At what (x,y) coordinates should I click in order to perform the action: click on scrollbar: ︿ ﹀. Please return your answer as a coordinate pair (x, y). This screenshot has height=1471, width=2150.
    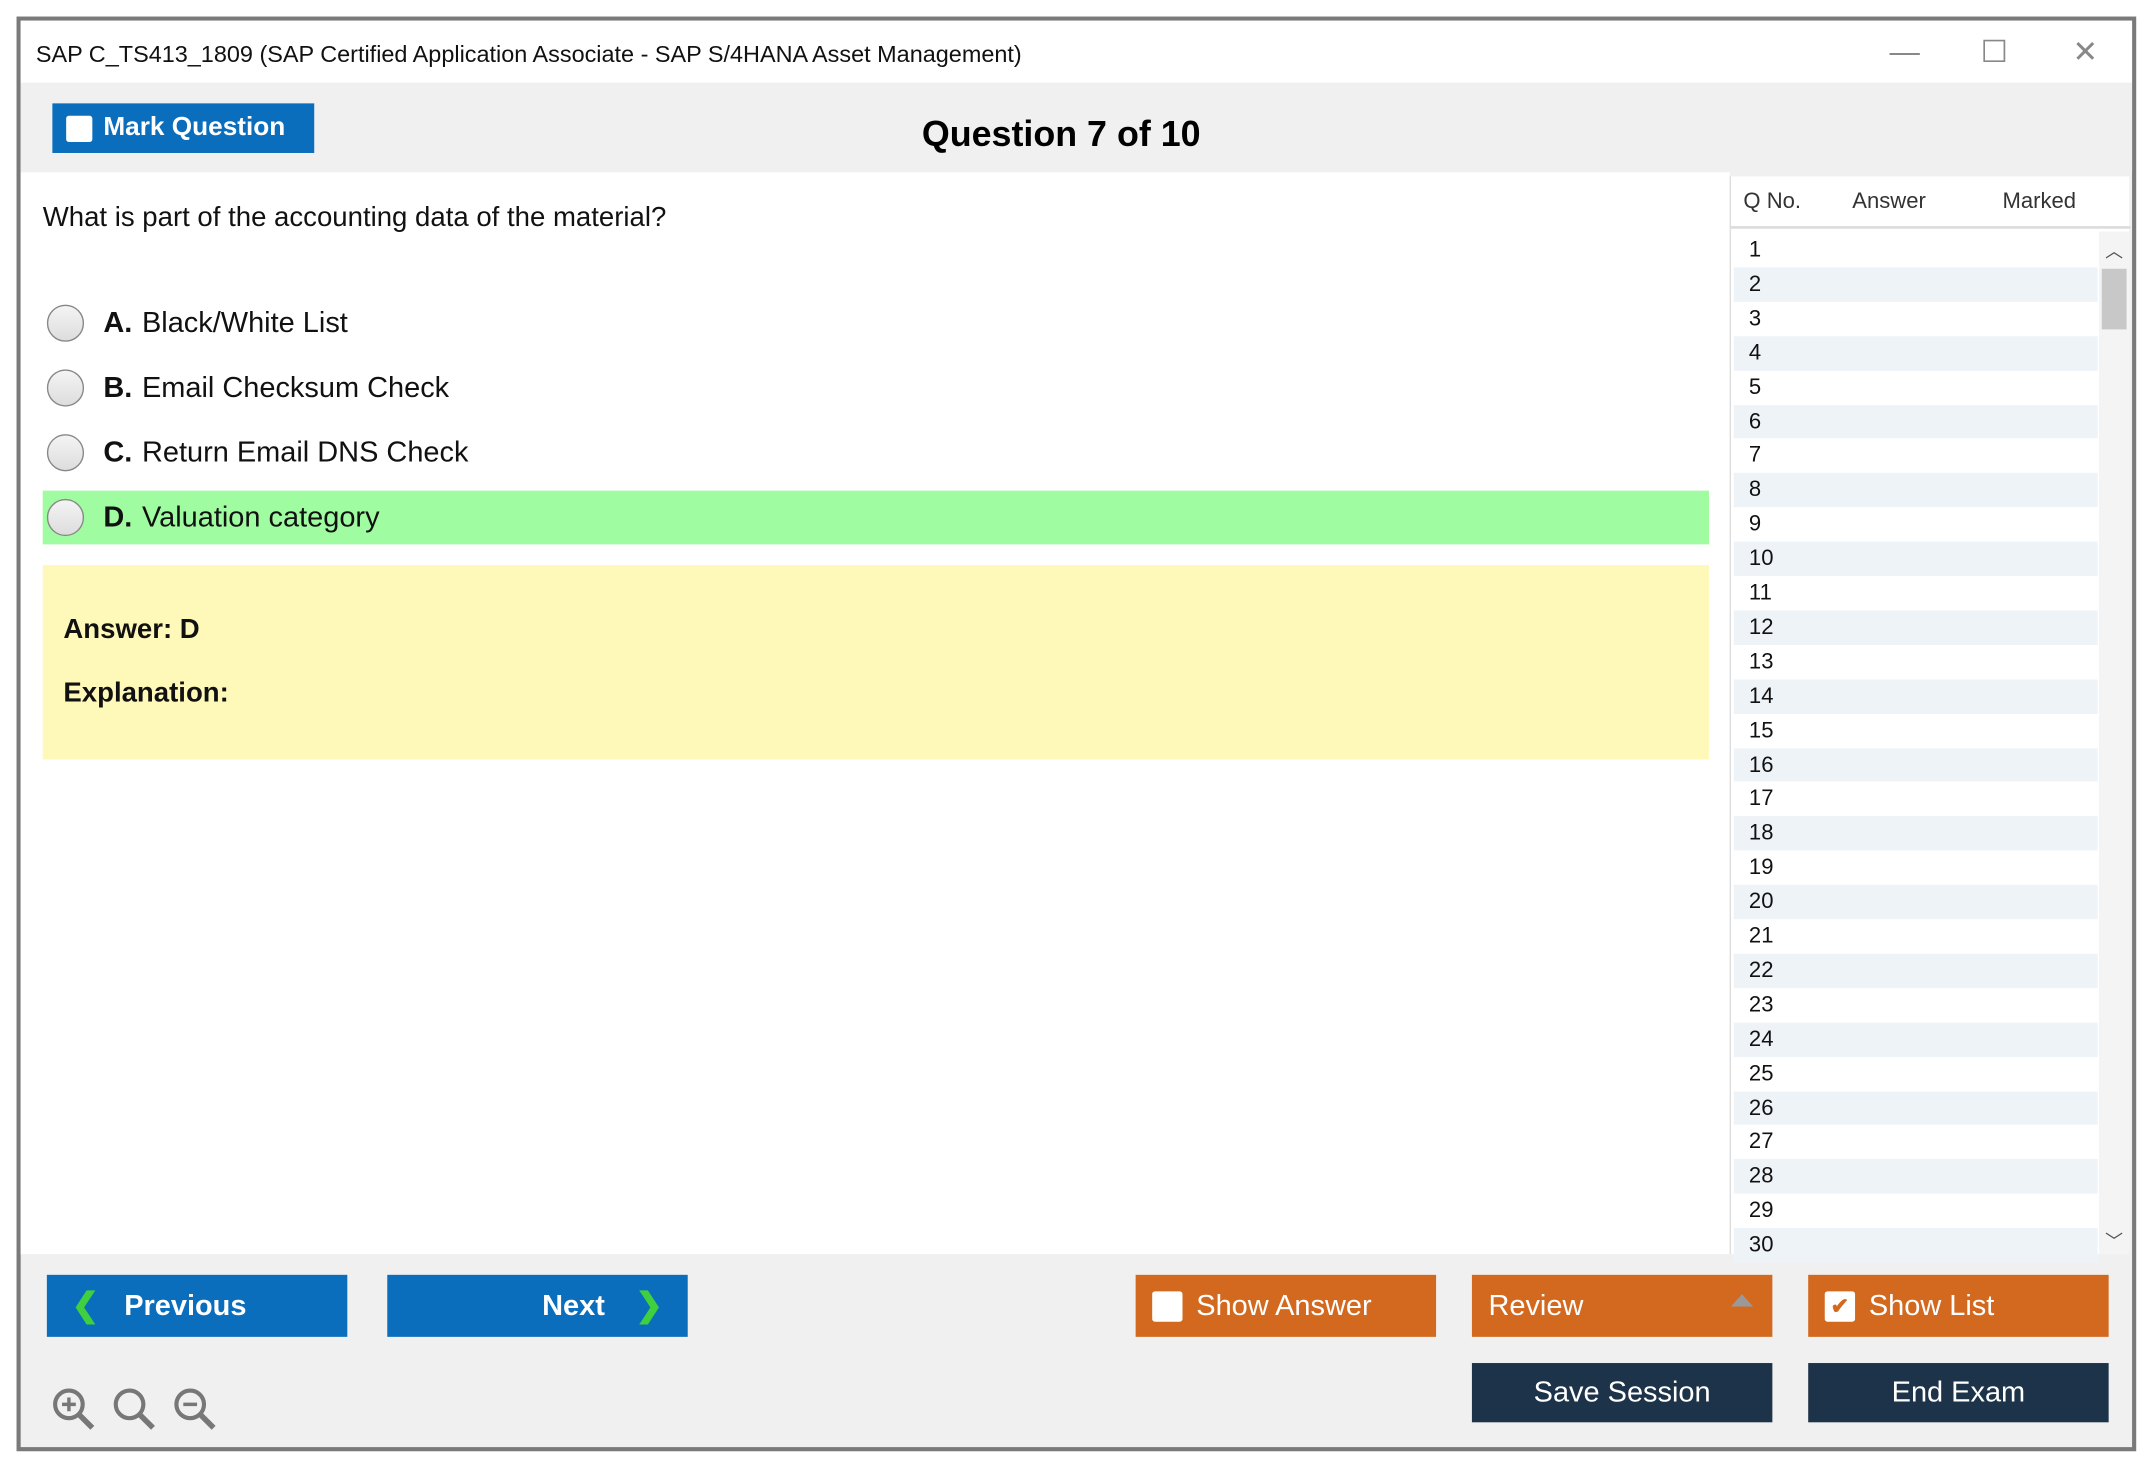
    Looking at the image, I should click on (2114, 743).